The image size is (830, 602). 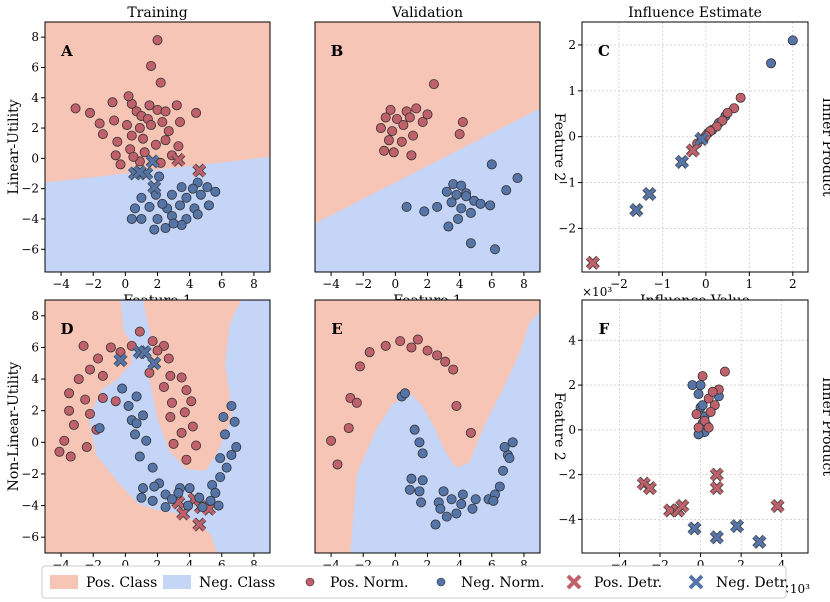 What do you see at coordinates (331, 284) in the screenshot?
I see `x-tick-label: −4` at bounding box center [331, 284].